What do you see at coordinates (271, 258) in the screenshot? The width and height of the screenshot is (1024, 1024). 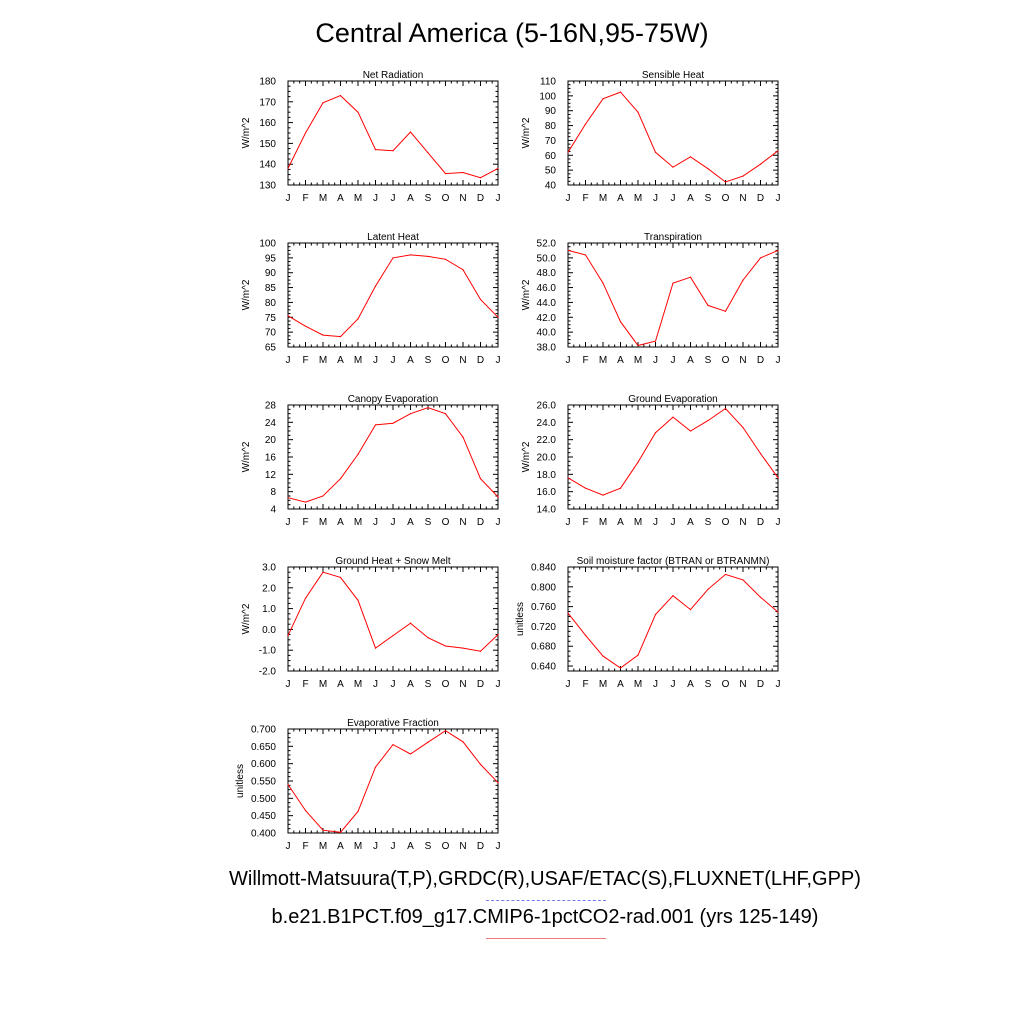 I see `y-tick-label: 95` at bounding box center [271, 258].